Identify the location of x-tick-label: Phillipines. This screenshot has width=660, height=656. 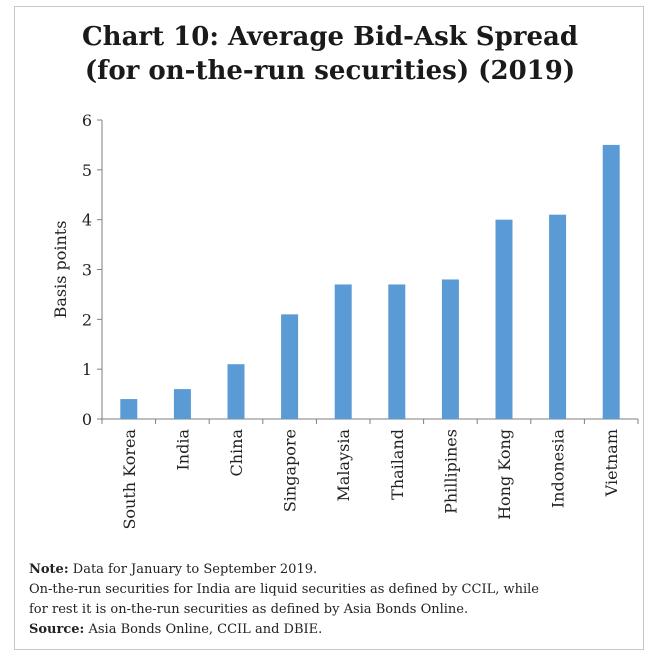
(450, 471).